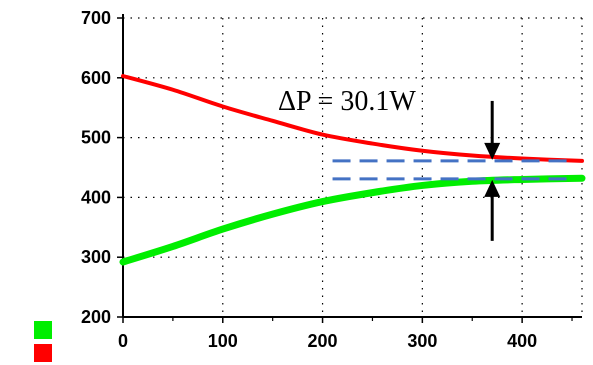 The width and height of the screenshot is (593, 365). What do you see at coordinates (345, 334) in the screenshot?
I see `x-axis-ticks: 0 100 200 300 400` at bounding box center [345, 334].